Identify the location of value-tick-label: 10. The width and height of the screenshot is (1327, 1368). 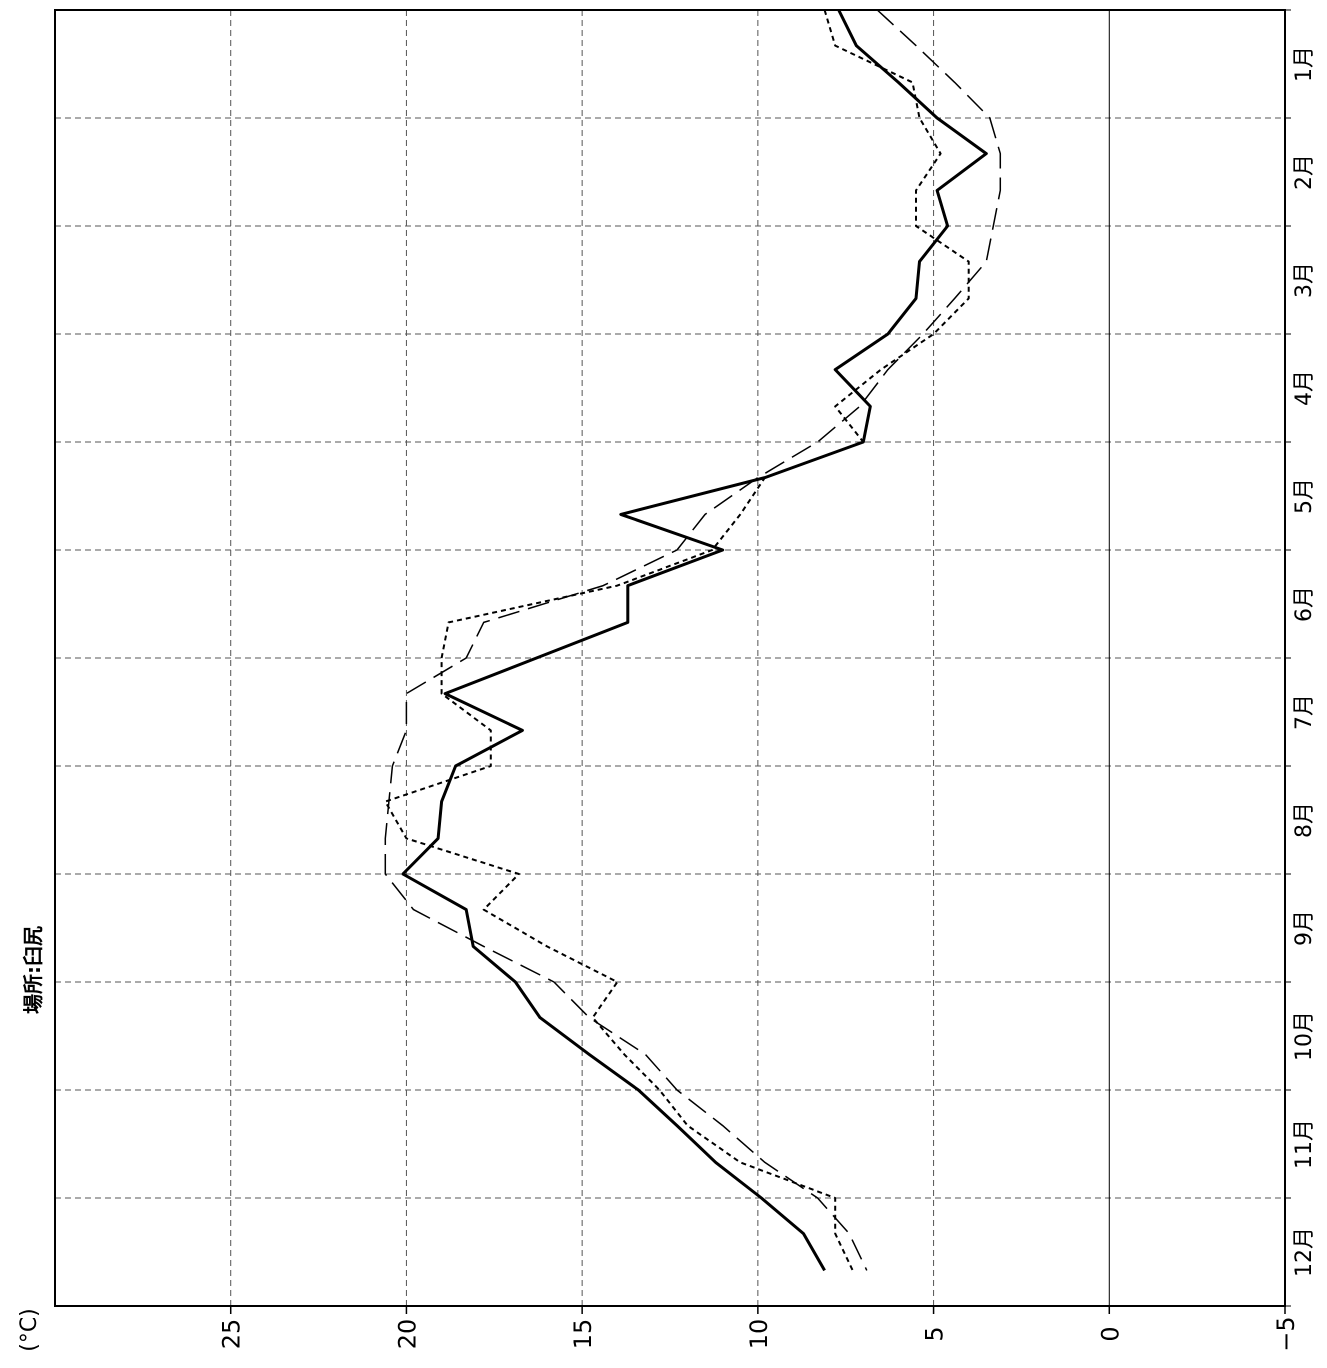
(759, 1334).